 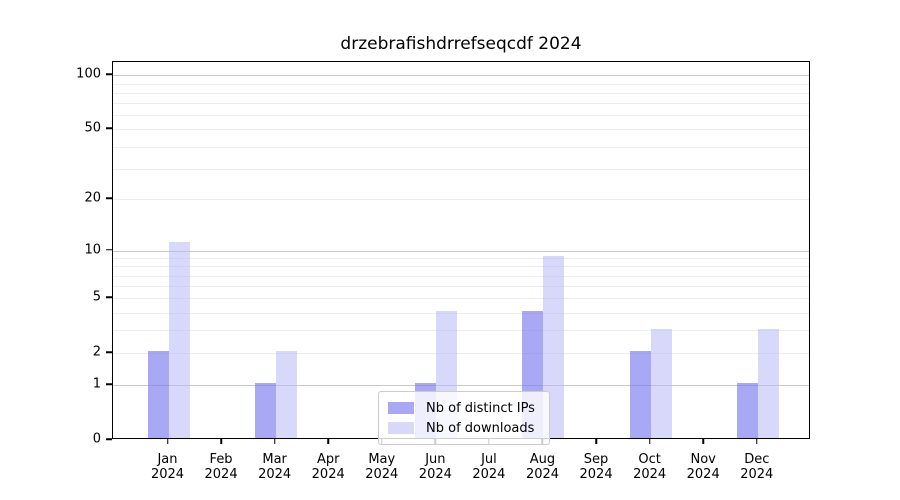 What do you see at coordinates (92, 128) in the screenshot?
I see `y-tick-label: 50` at bounding box center [92, 128].